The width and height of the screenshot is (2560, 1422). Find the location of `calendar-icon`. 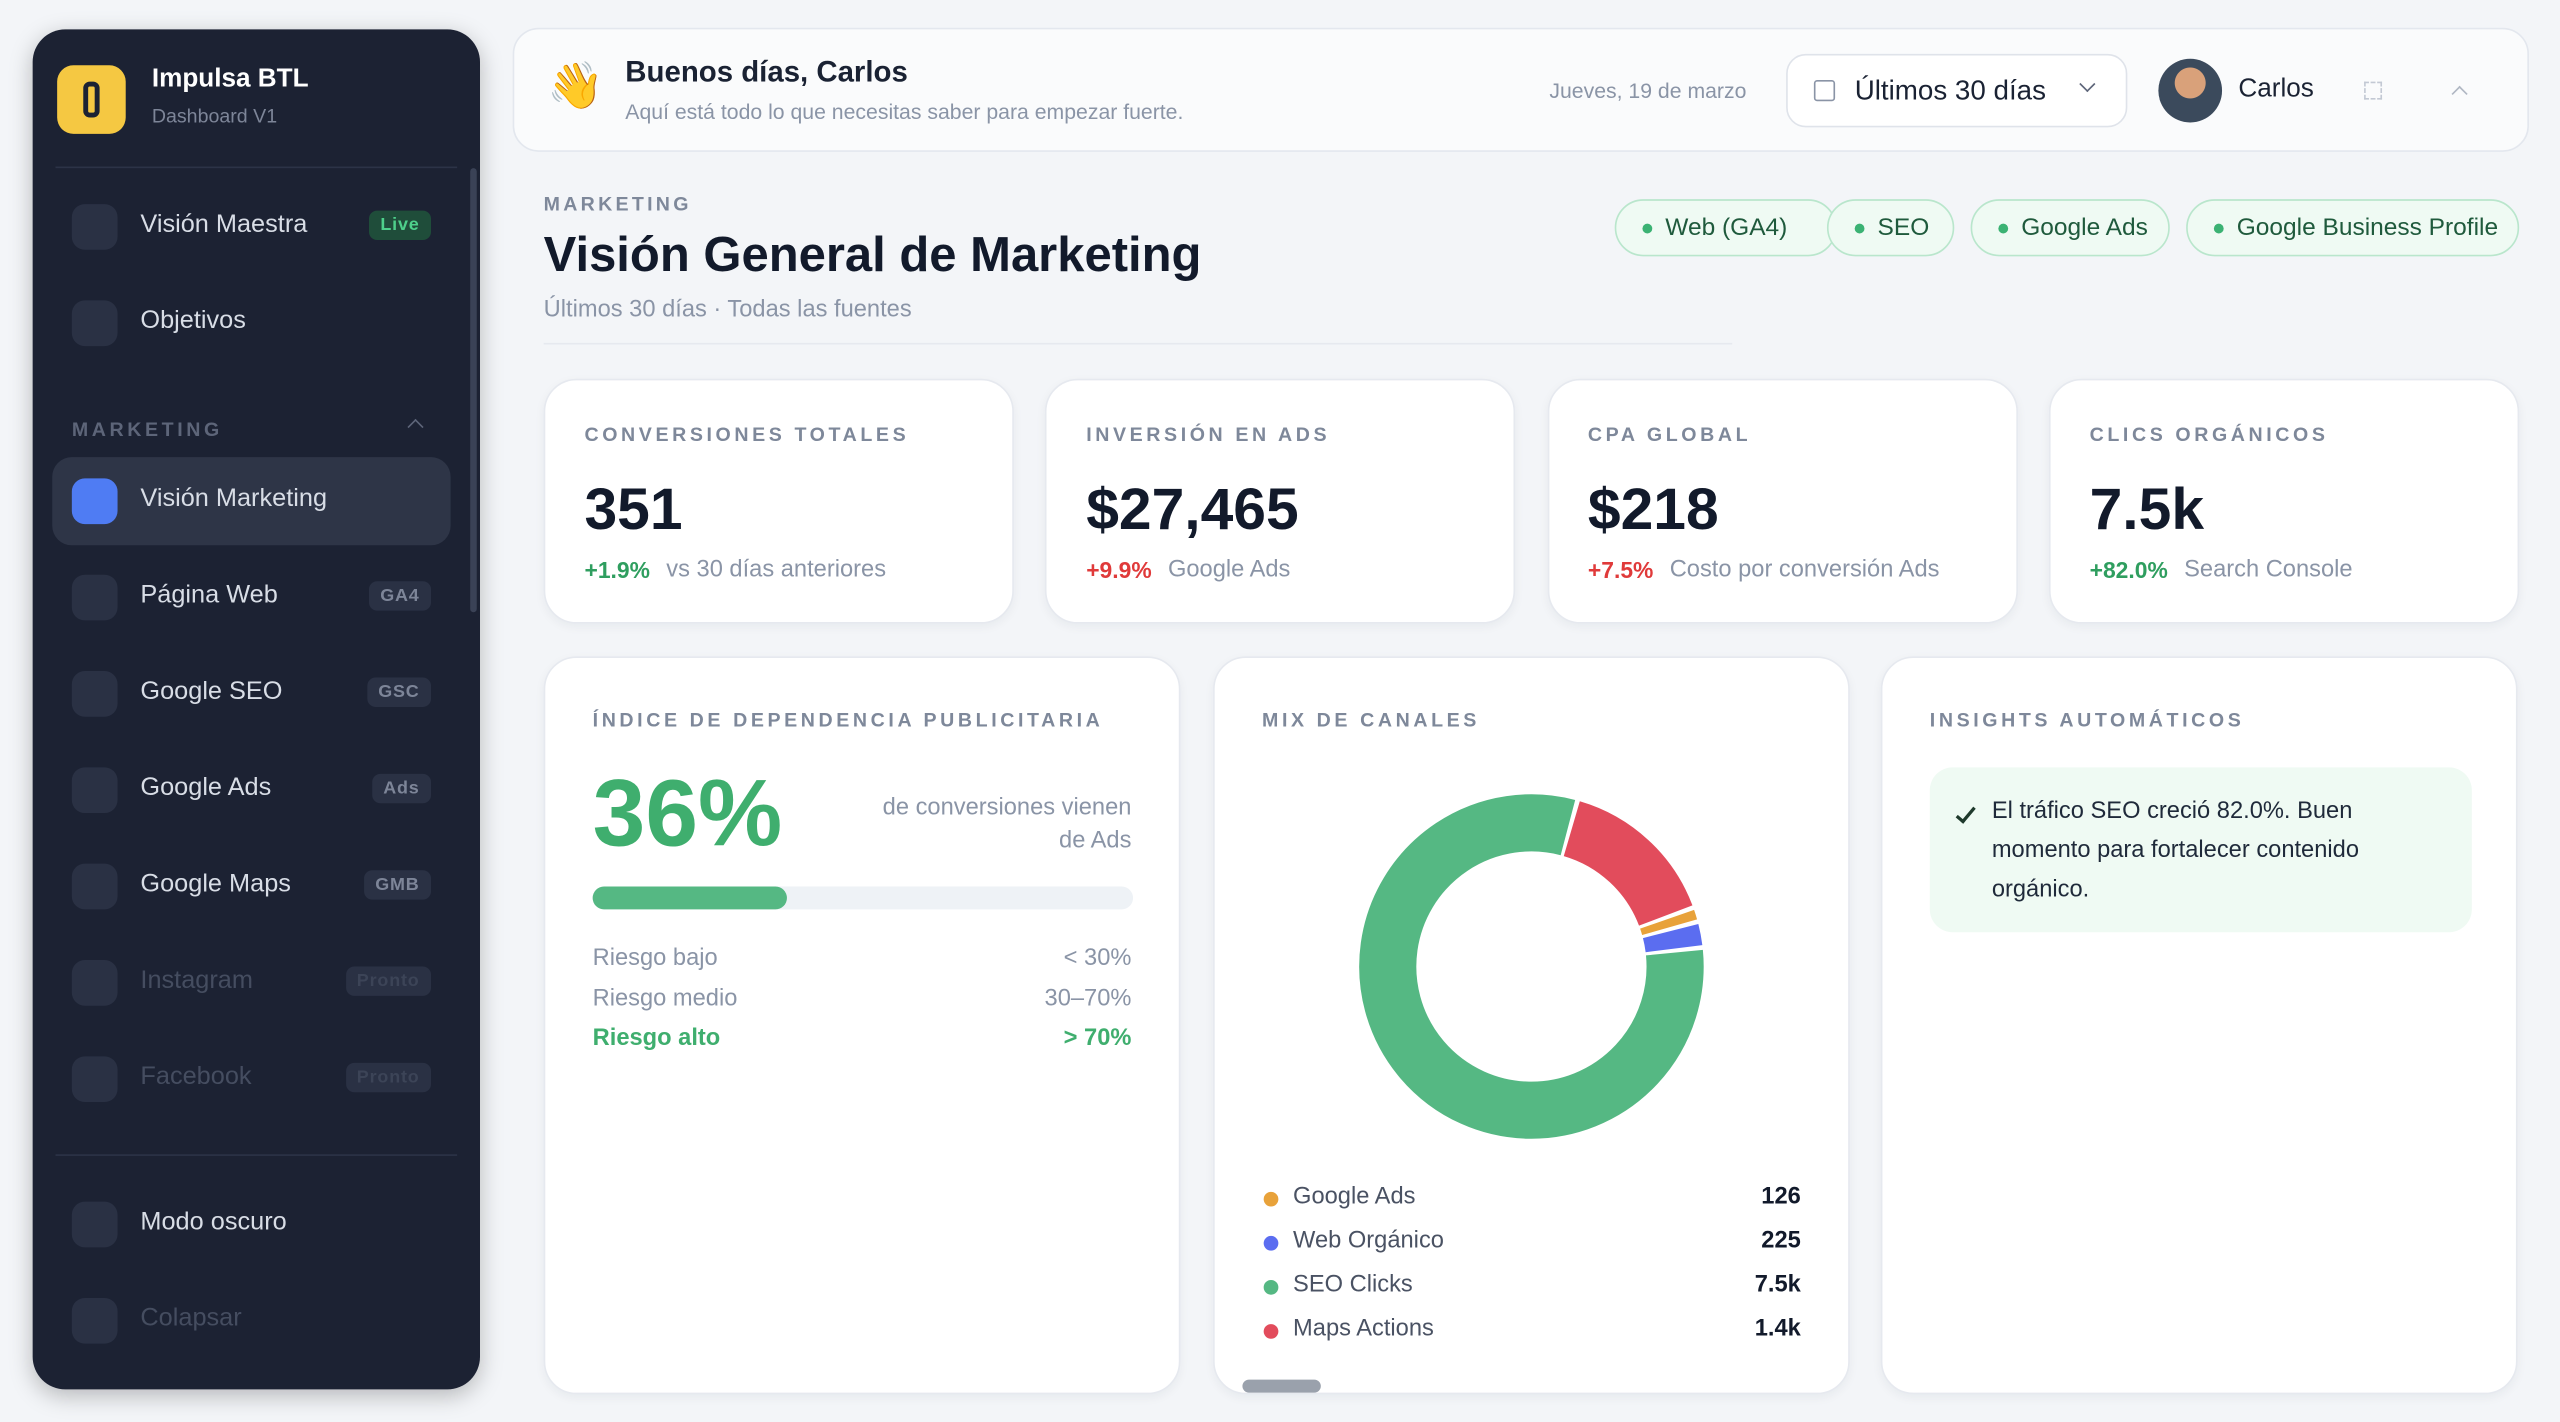

calendar-icon is located at coordinates (1824, 91).